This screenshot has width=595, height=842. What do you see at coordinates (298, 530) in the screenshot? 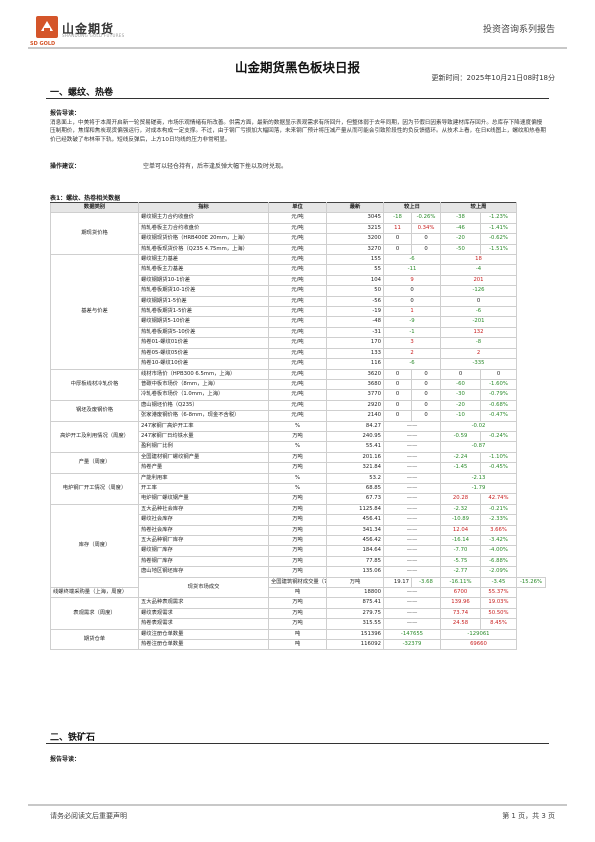
I see `table-row: 热卷社会库存 万吨 341.34 —— 12.04 3.66%` at bounding box center [298, 530].